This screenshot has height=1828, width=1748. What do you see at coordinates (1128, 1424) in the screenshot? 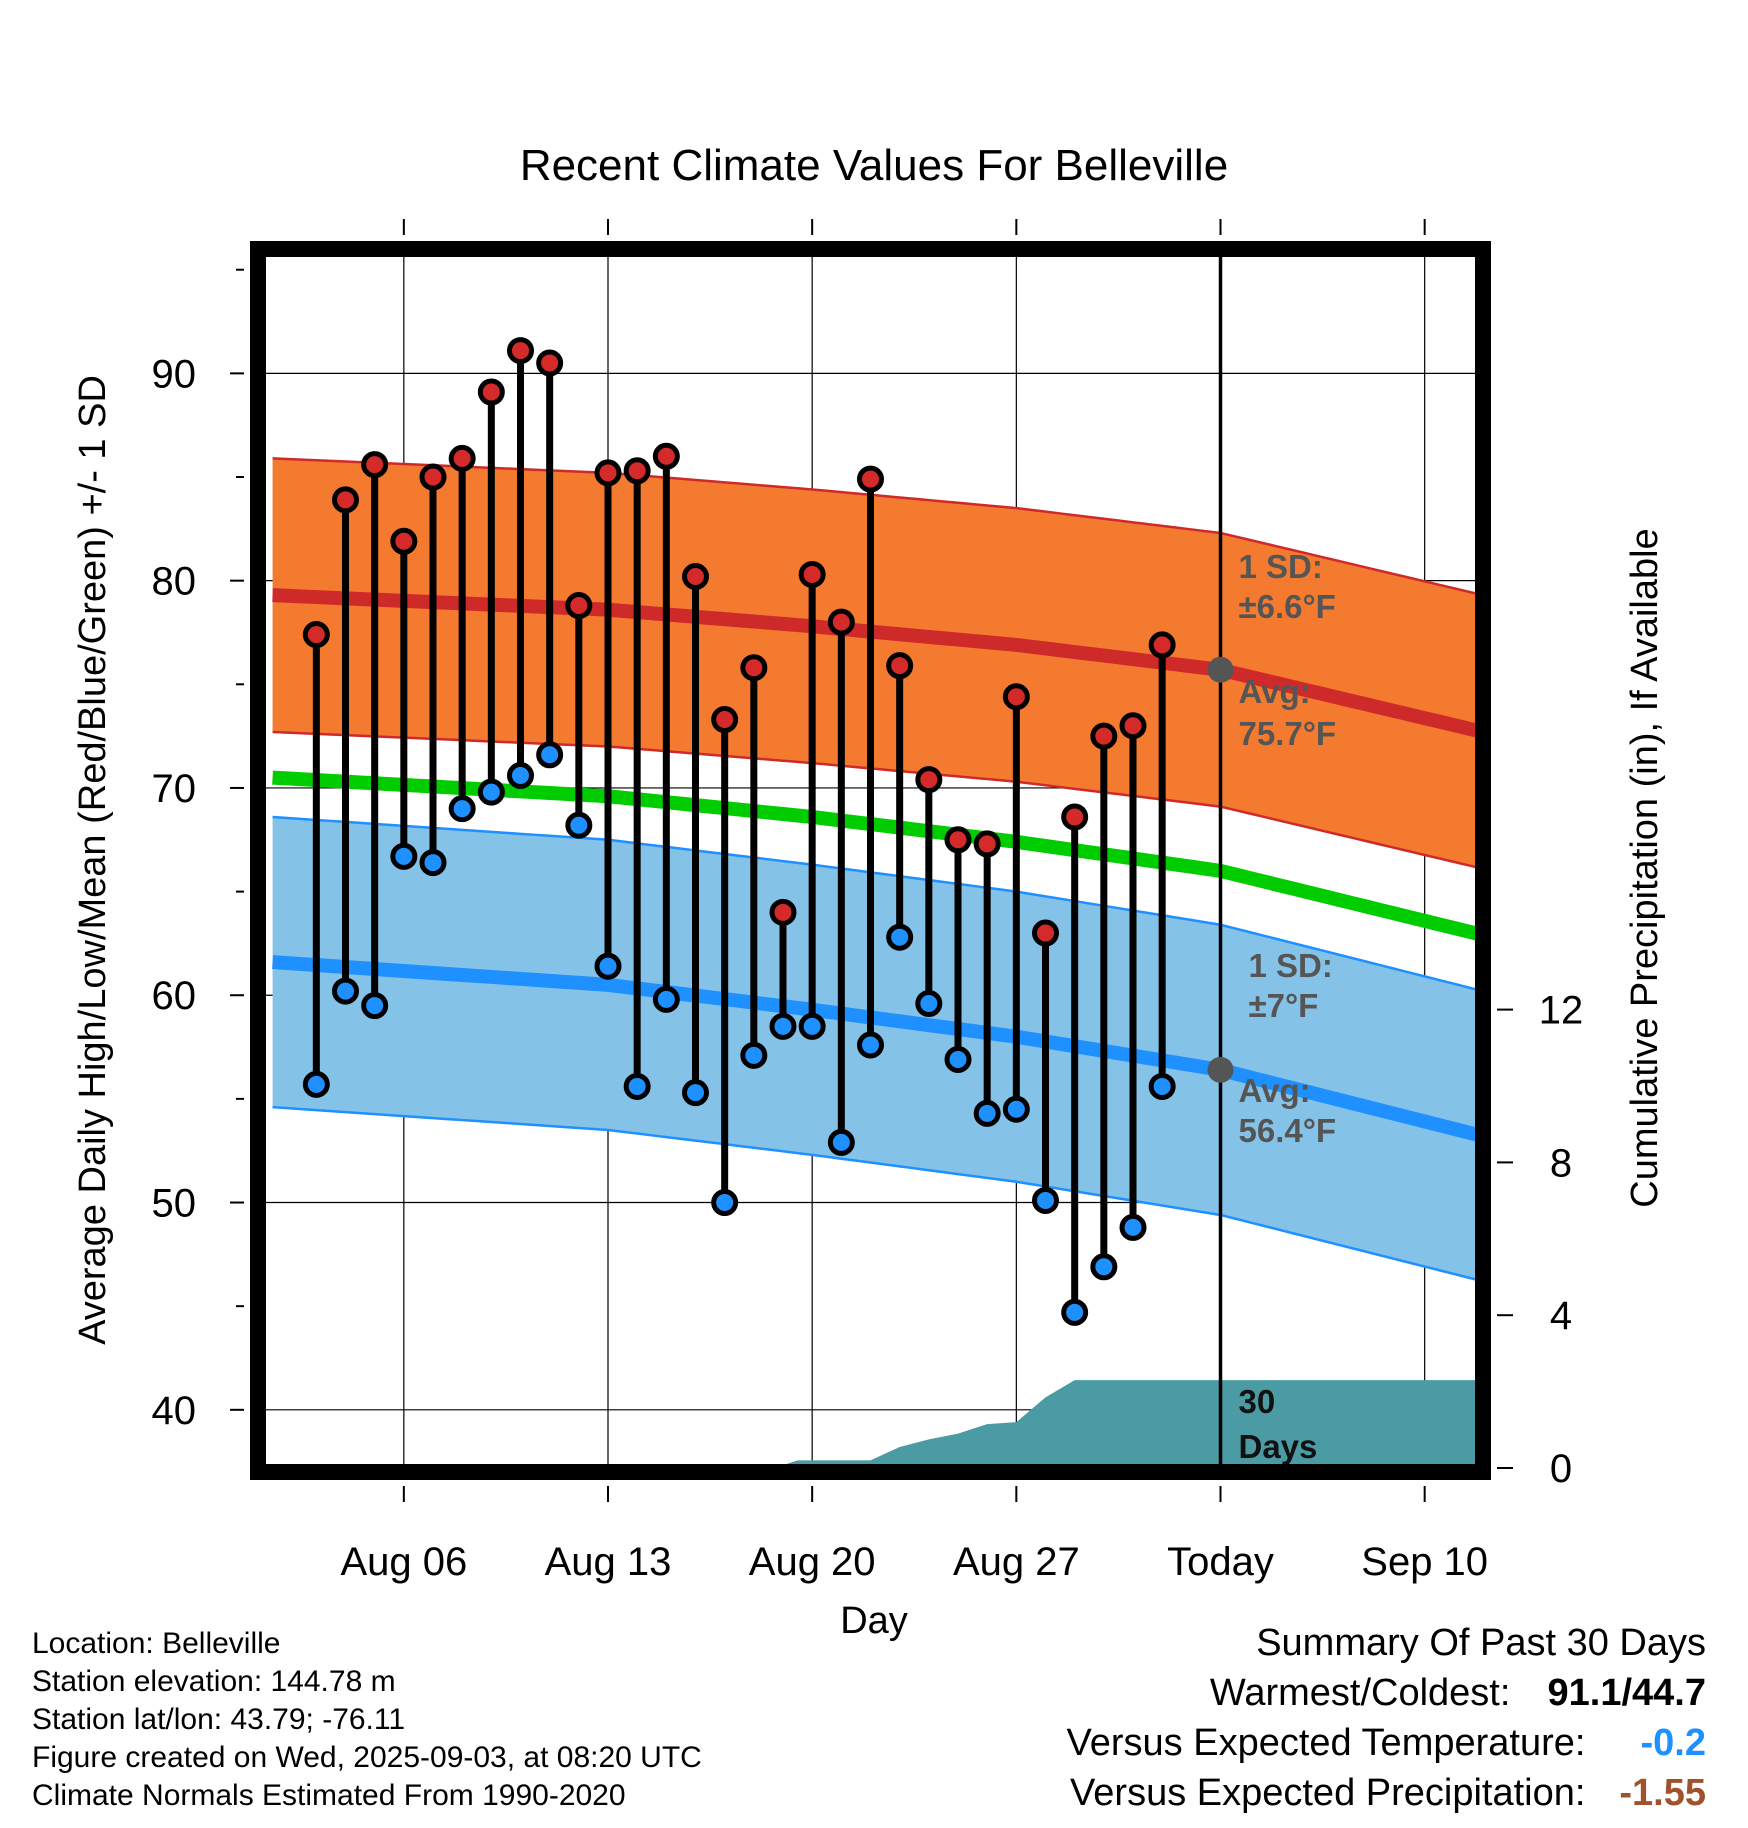
I see `precip-area` at bounding box center [1128, 1424].